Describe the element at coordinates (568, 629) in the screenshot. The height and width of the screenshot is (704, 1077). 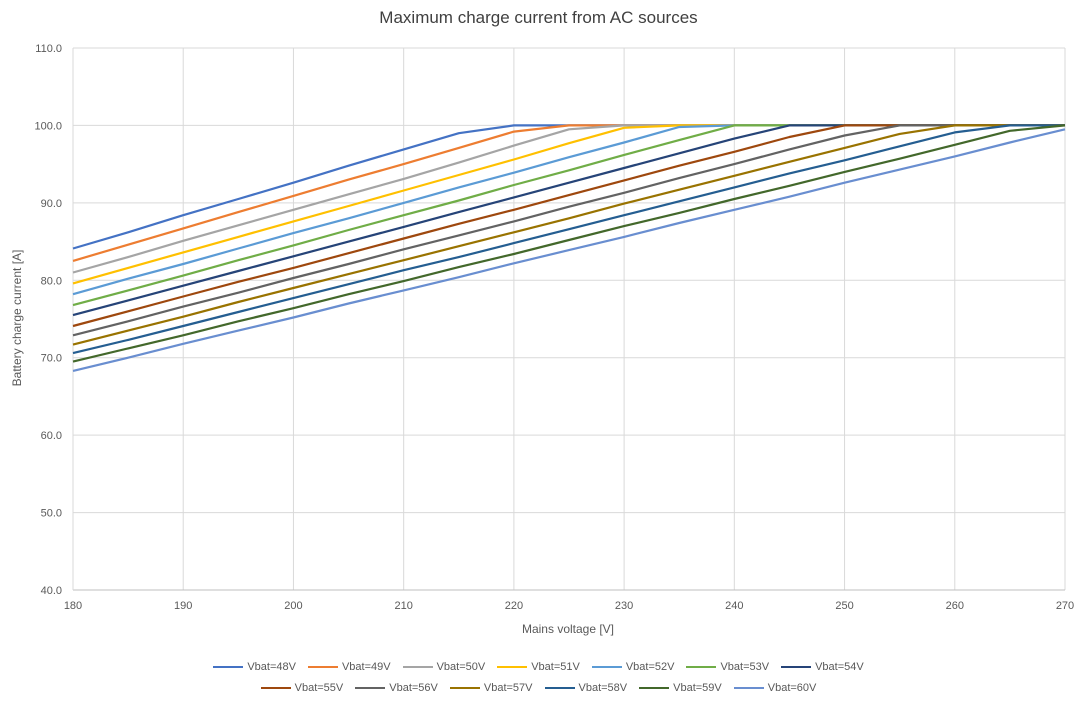
I see `x-axis-label: Mains voltage [V]` at that location.